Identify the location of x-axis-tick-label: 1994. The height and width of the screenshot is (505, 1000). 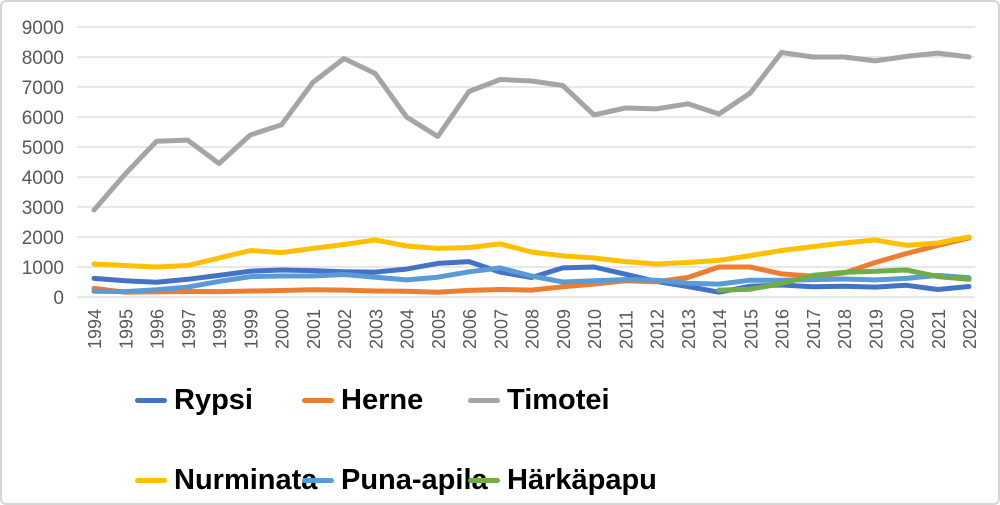
(95, 329).